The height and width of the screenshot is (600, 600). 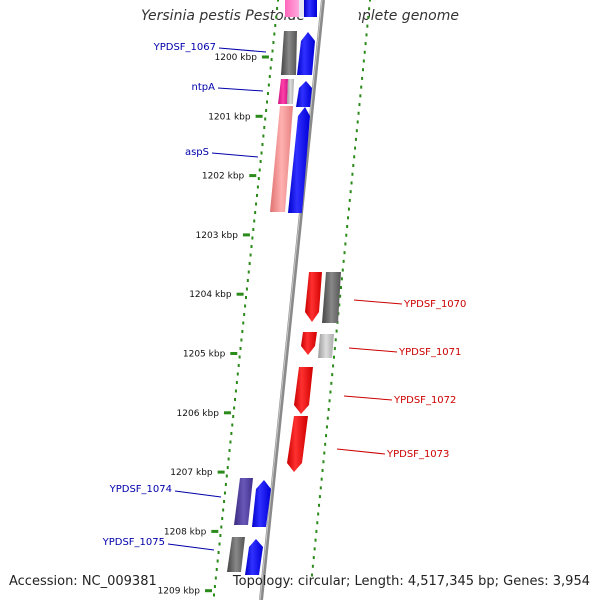 What do you see at coordinates (133, 542) in the screenshot?
I see `gene-label-ypdsf-1075: YPDSF_1075` at bounding box center [133, 542].